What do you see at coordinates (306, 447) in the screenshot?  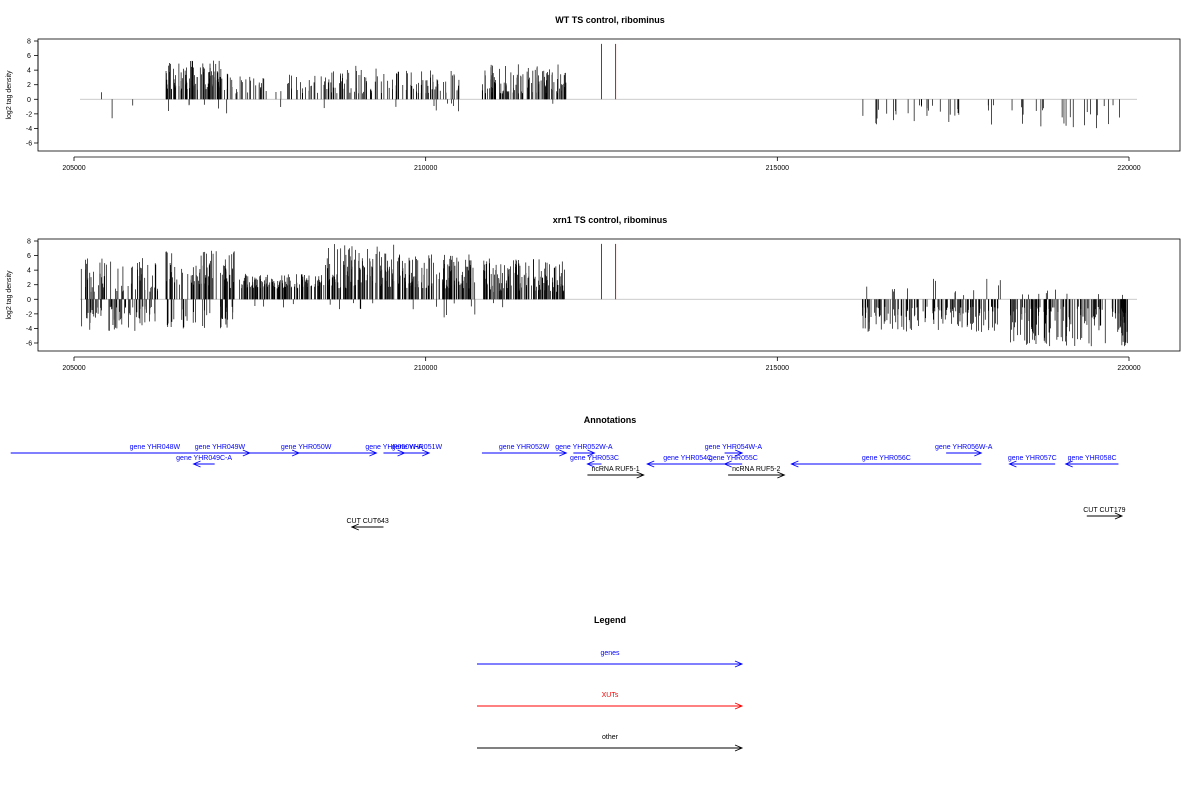 I see `annotation-label: gene YHR050W` at bounding box center [306, 447].